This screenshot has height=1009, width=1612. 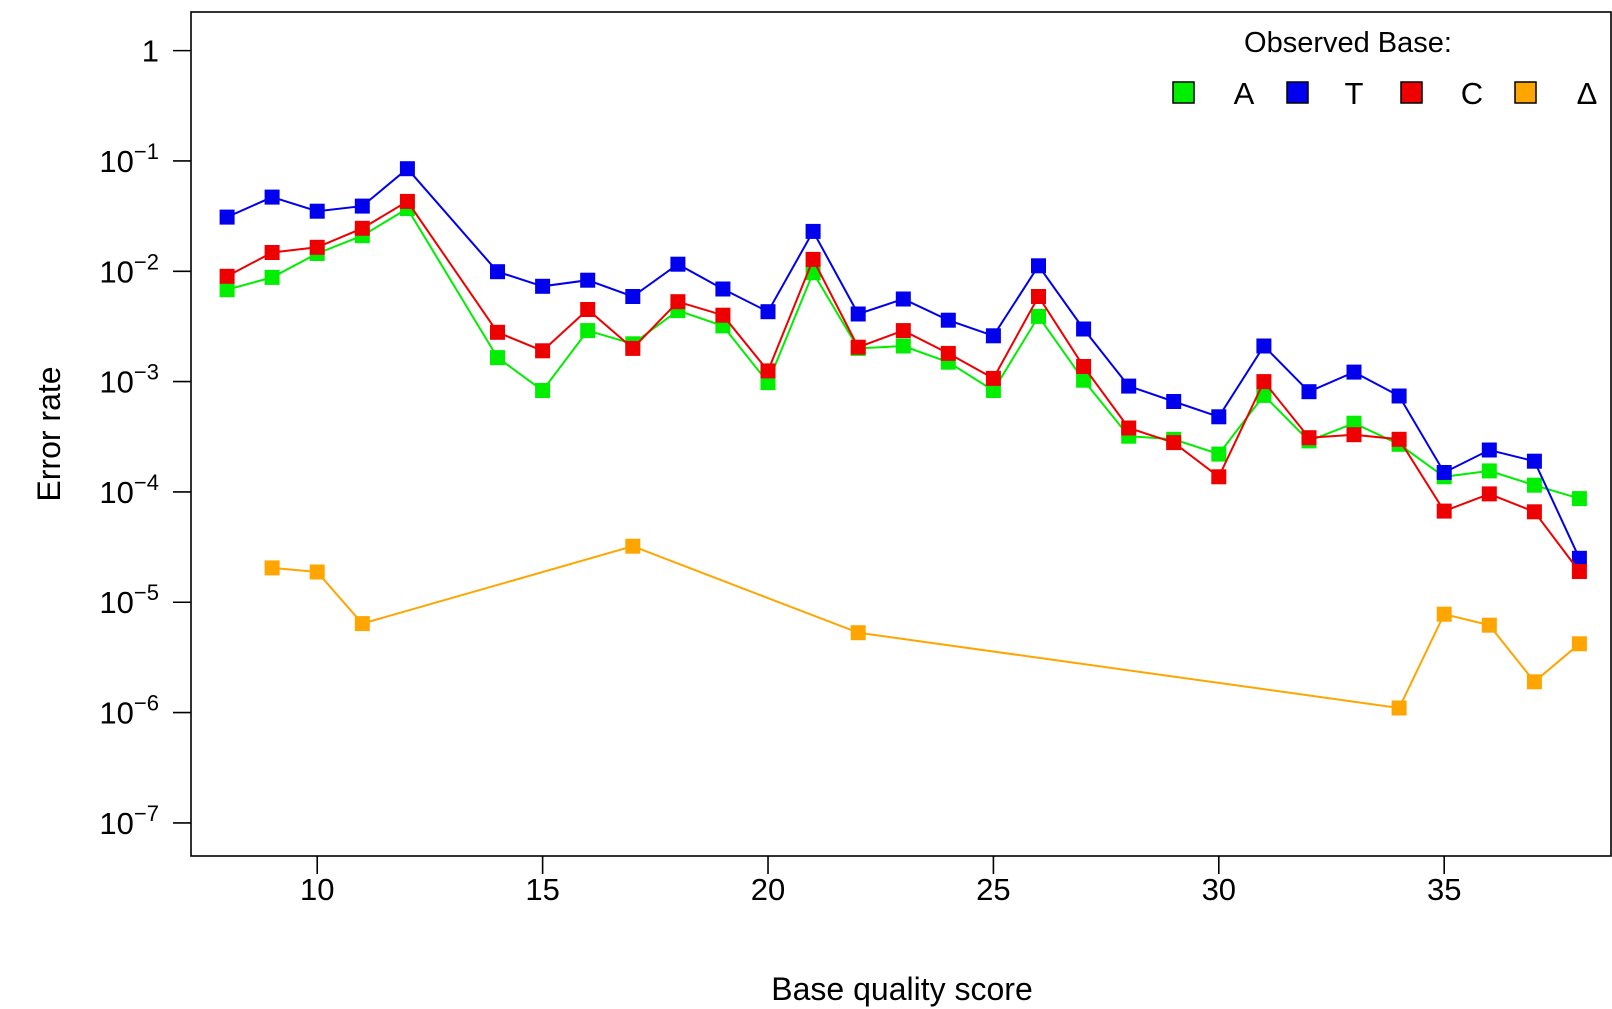 I want to click on y-tick-label-exponent: −7, so click(x=146, y=813).